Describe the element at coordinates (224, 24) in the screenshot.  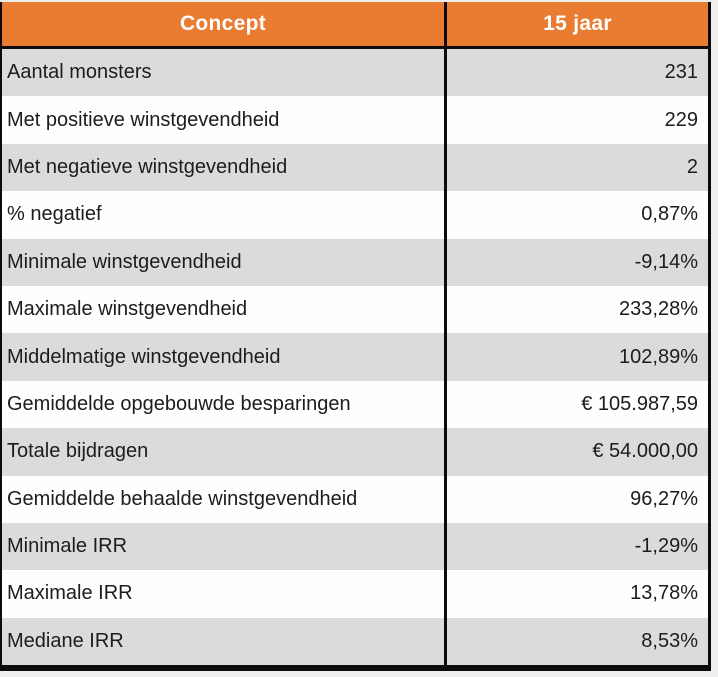
I see `header-cell-concept: Concept` at that location.